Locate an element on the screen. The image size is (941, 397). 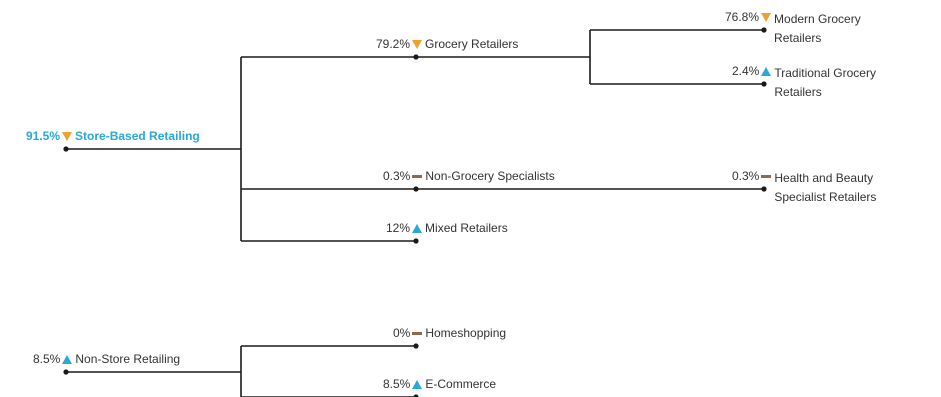
tree-node-modern_grocery: 76.8% Modern Grocery Retailers is located at coordinates (809, 29).